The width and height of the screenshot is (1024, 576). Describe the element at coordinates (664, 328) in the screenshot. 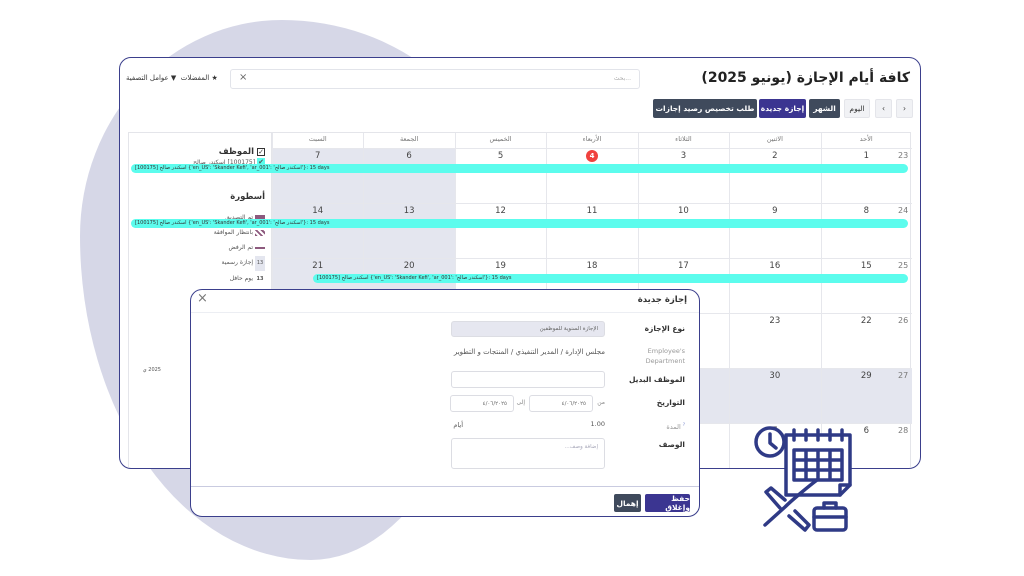

I see `leave-type-label: نوع الإجازة` at that location.